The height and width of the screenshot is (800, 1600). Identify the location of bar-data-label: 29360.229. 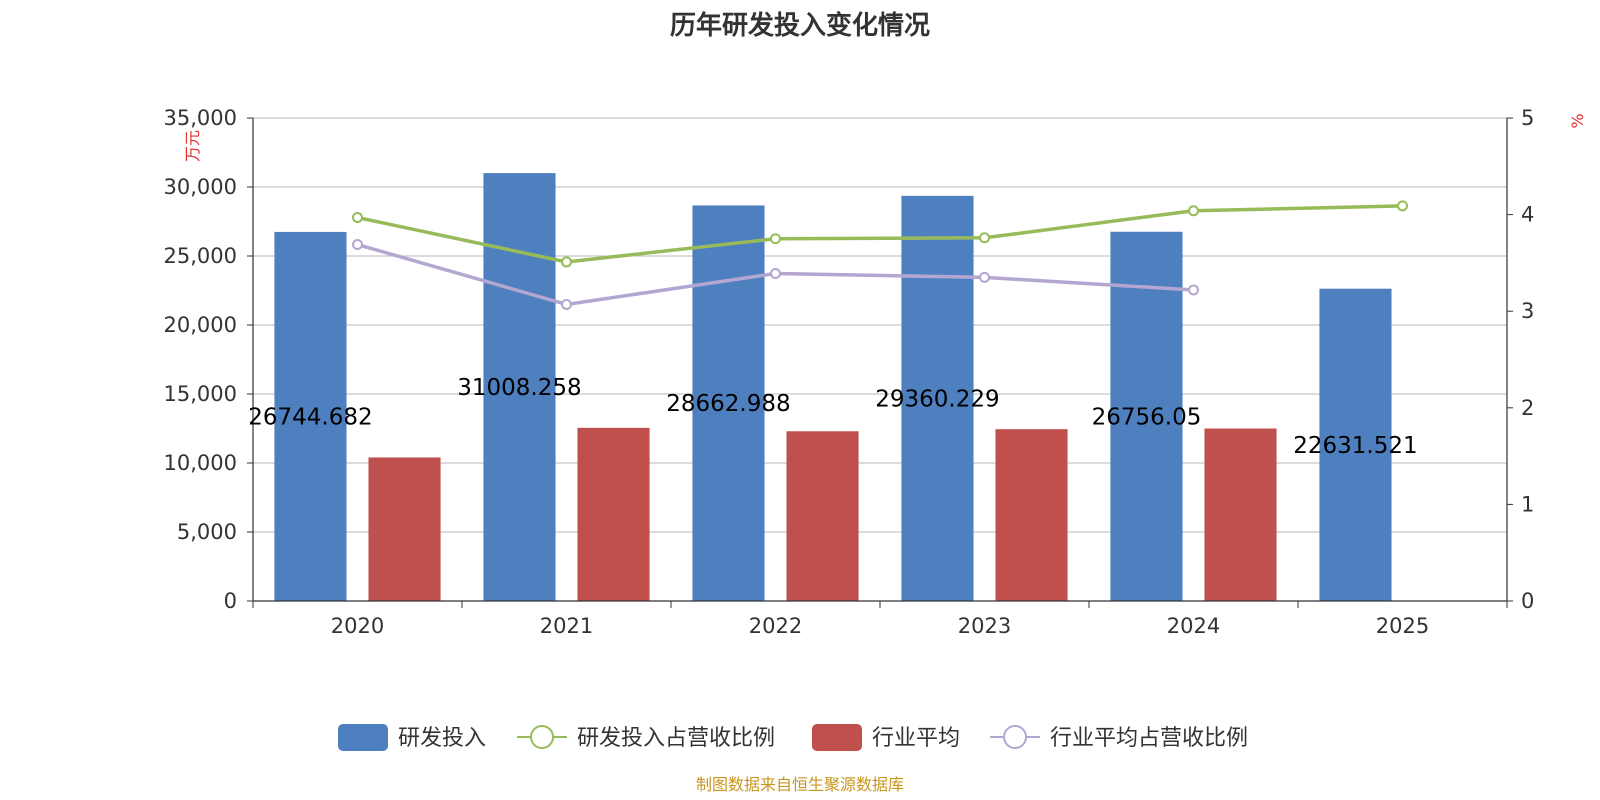
(937, 399).